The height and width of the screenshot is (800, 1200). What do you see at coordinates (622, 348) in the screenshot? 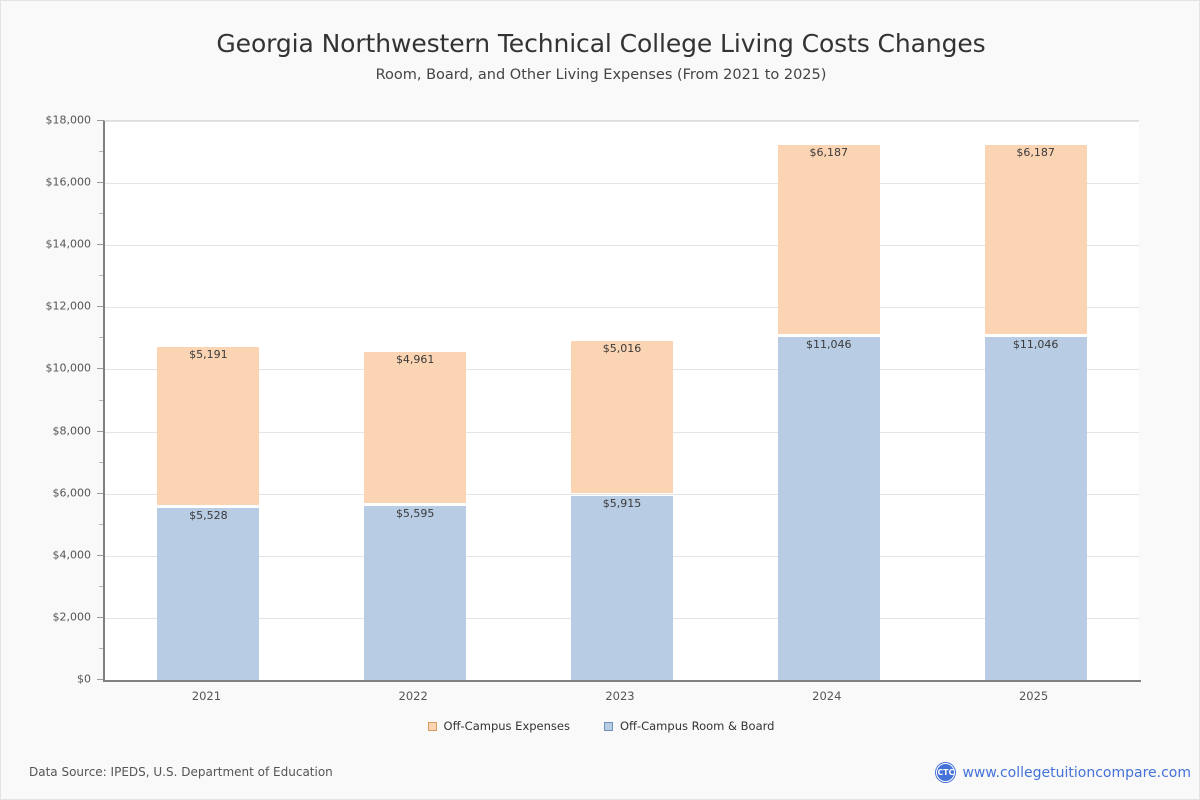
I see `bar-value-label-expenses: $5,016` at bounding box center [622, 348].